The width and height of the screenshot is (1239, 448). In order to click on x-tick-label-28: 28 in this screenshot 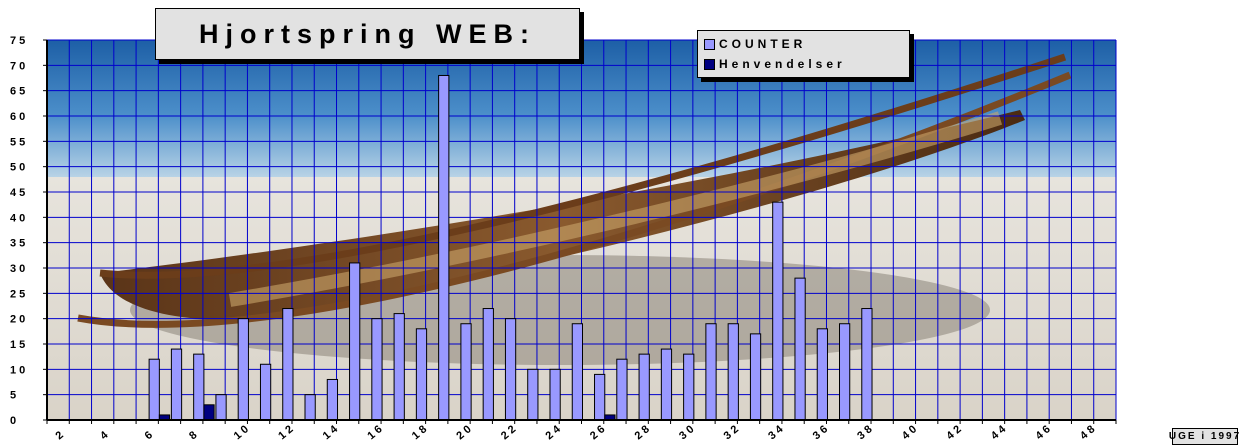, I will do `click(644, 431)`.